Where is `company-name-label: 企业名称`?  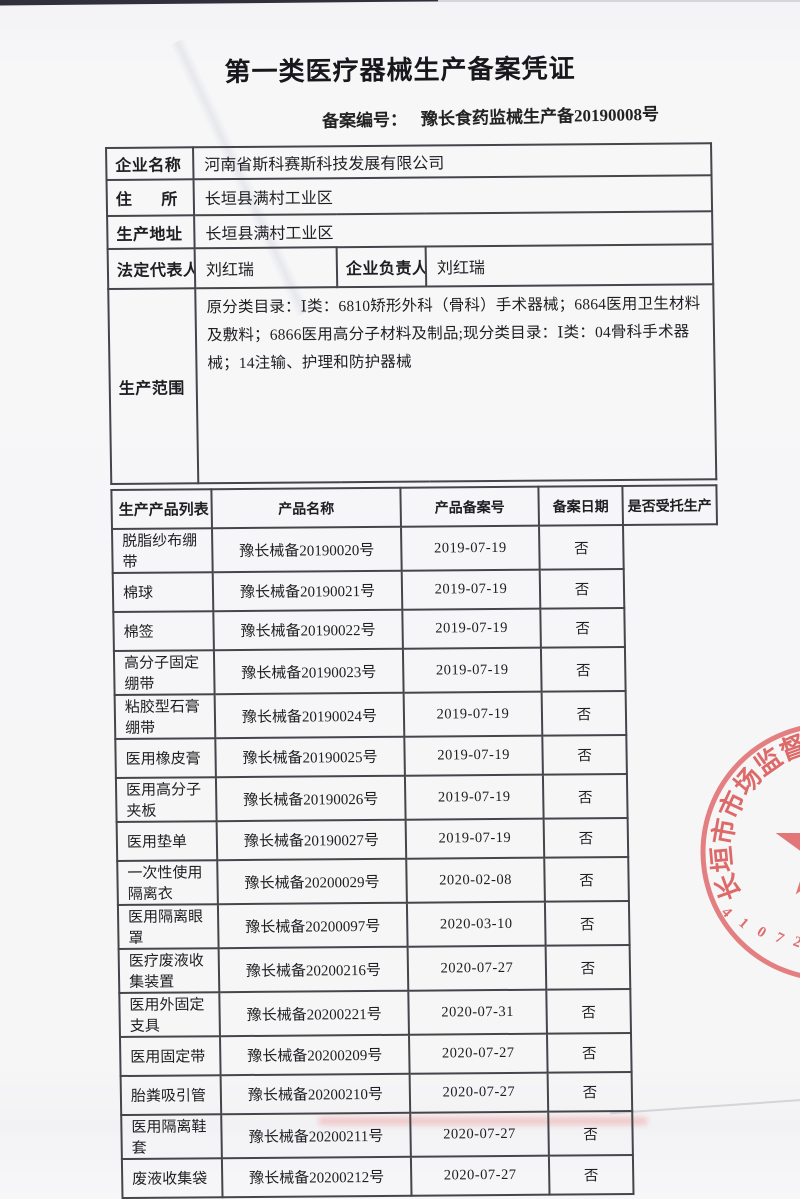 company-name-label: 企业名称 is located at coordinates (150, 163).